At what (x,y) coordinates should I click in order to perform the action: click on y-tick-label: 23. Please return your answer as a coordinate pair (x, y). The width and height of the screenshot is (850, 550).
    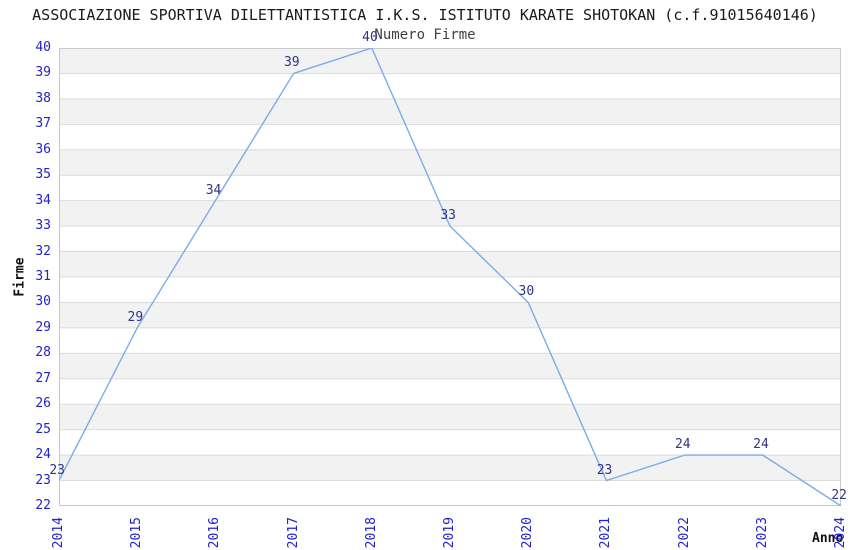
    Looking at the image, I should click on (43, 480).